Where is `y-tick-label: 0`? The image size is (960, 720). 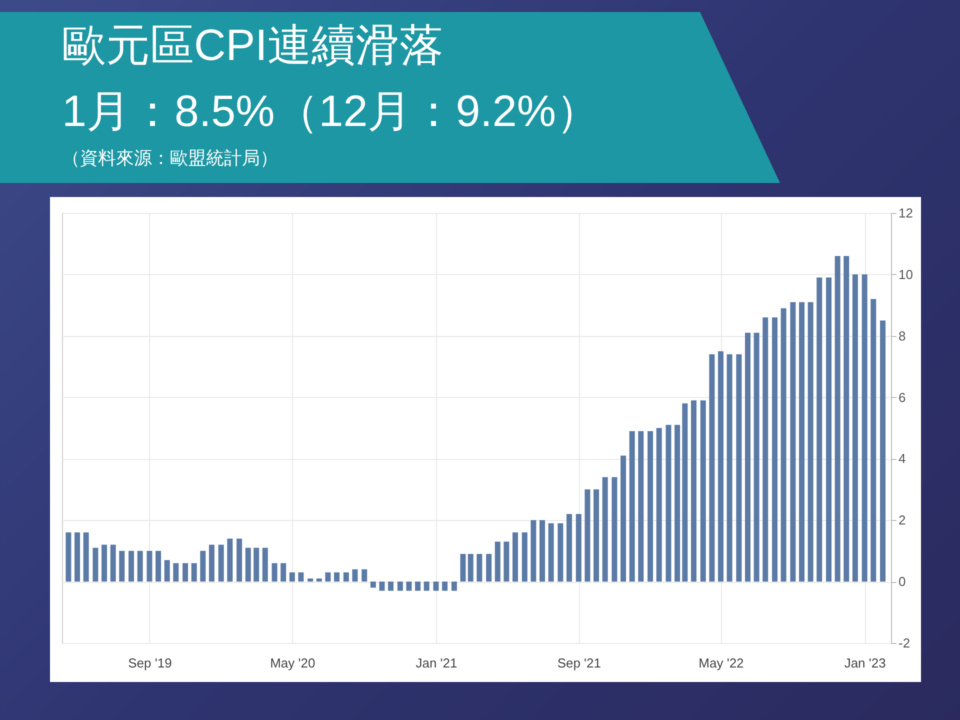 y-tick-label: 0 is located at coordinates (902, 582).